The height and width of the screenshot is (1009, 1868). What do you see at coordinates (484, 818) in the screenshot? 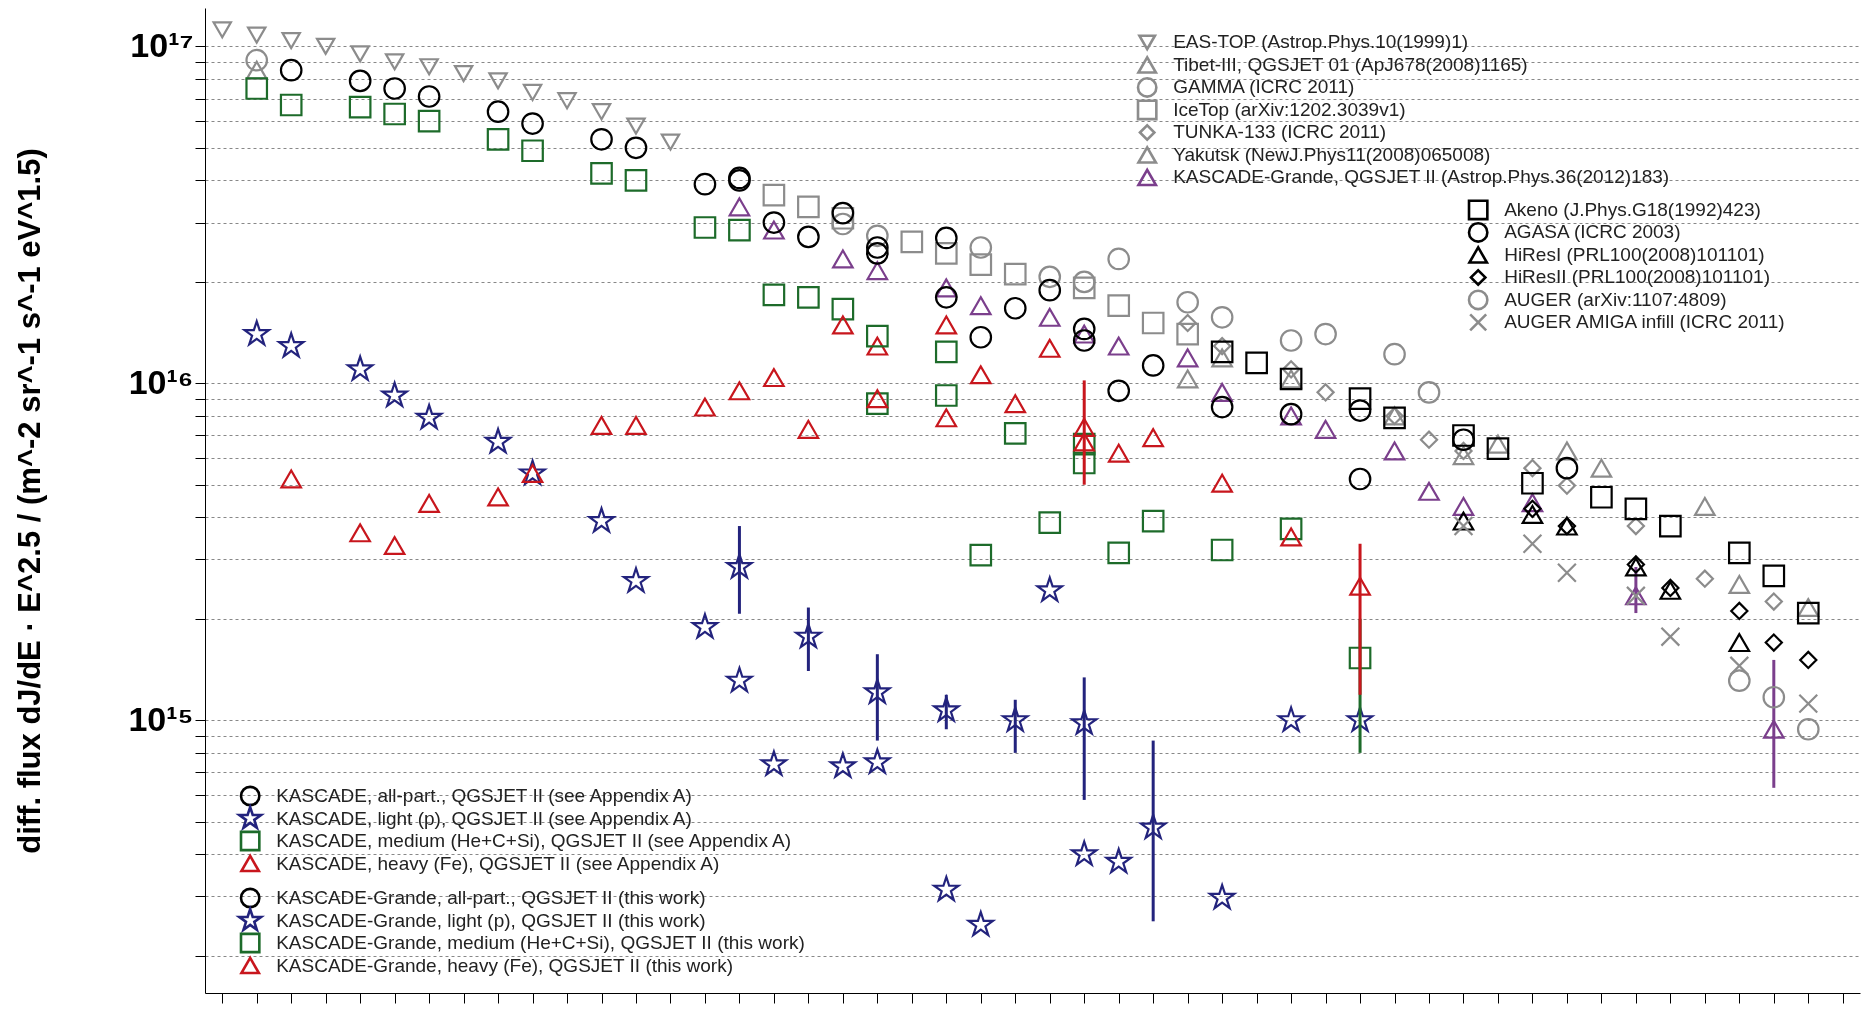
I see `legend-label: KASCADE, light (p), QGSJET II (see Appendix A)` at bounding box center [484, 818].